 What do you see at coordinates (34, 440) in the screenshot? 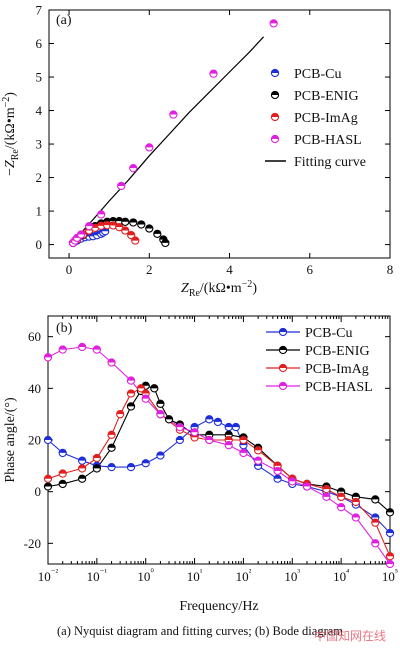
I see `bode-y-tick-label: 20` at bounding box center [34, 440].